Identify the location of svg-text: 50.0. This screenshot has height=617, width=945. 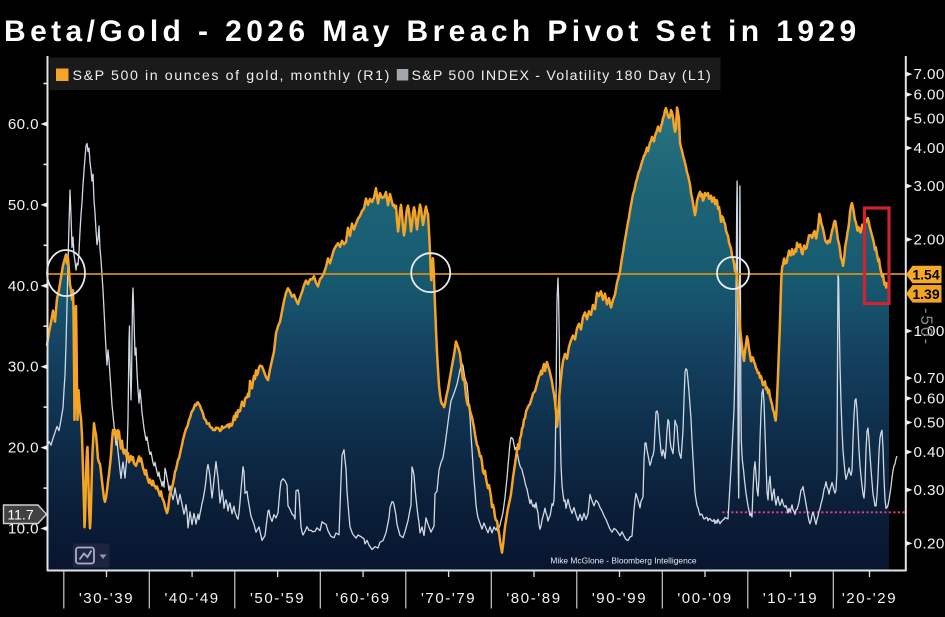
(23, 205).